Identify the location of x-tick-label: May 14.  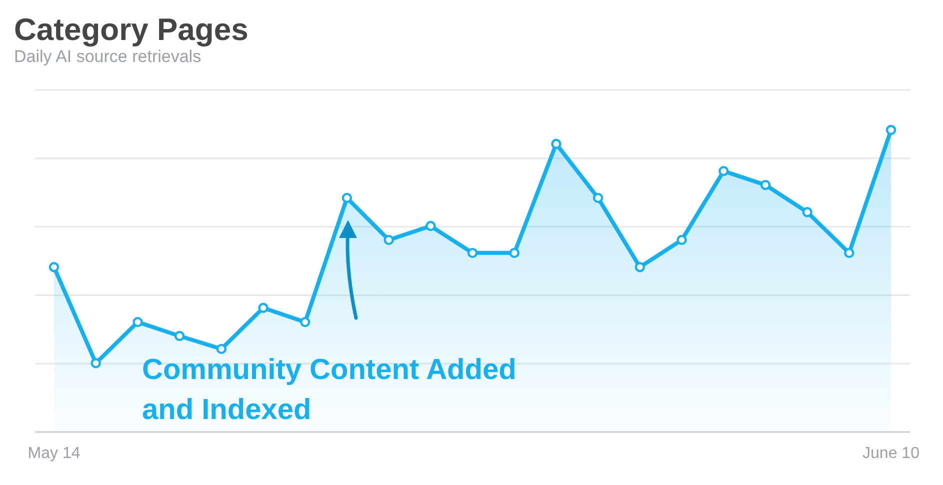
(54, 453).